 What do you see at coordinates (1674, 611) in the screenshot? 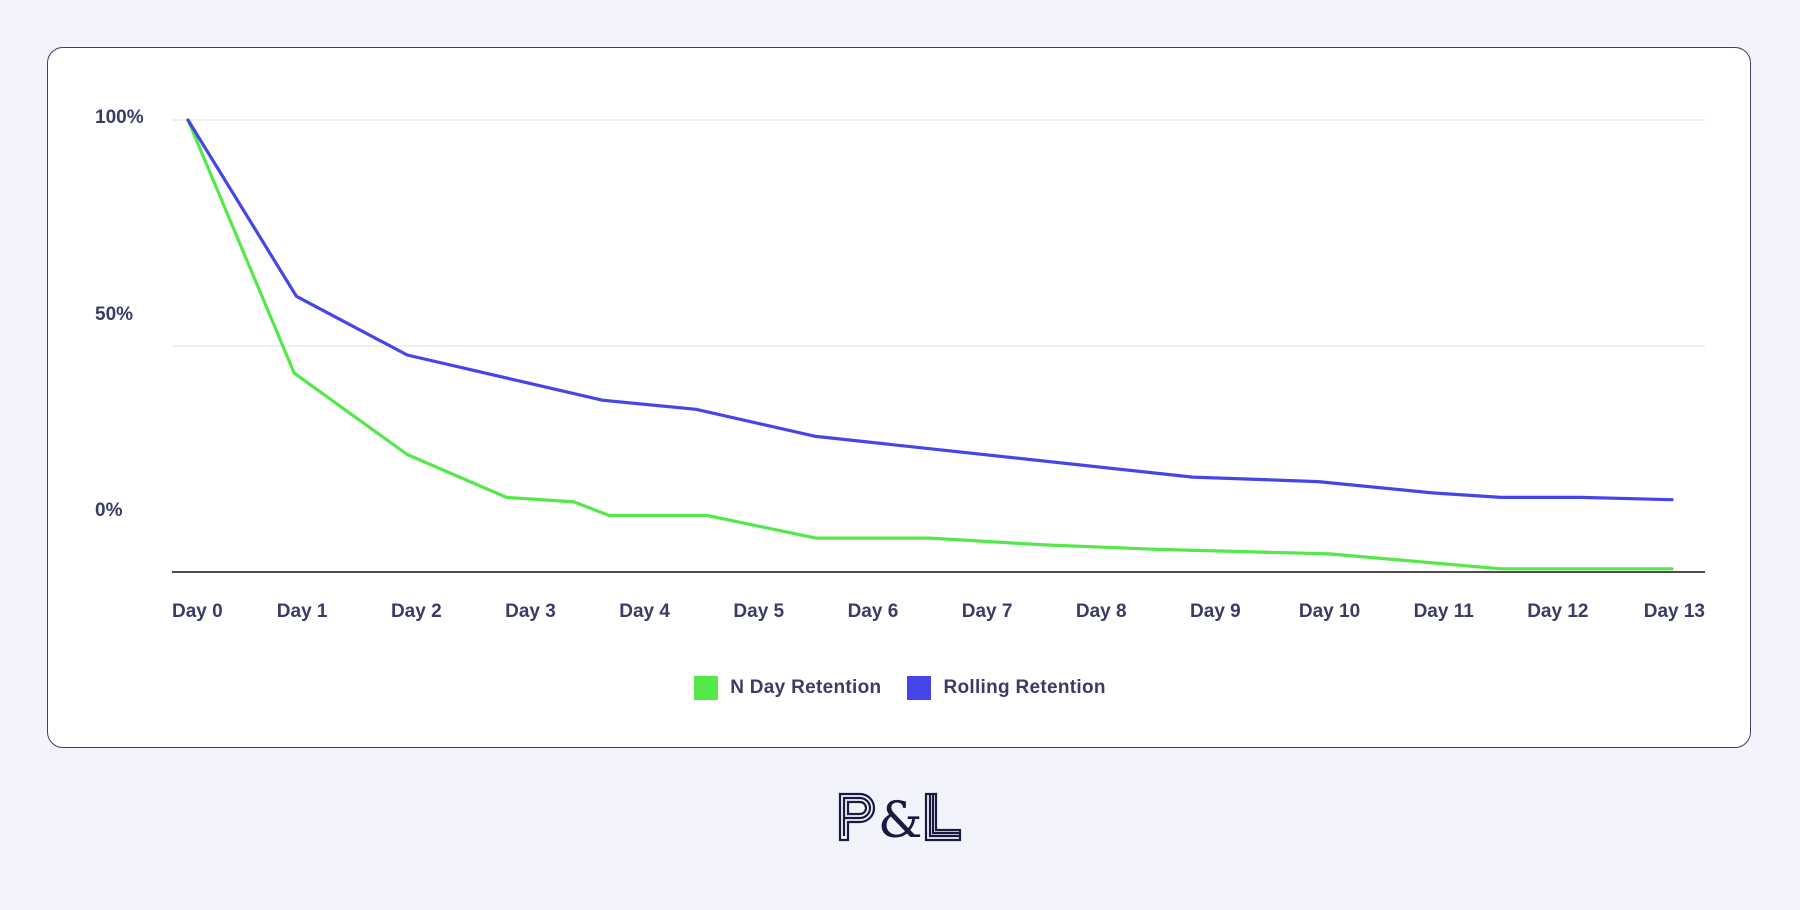
I see `x-tick-label: Day 13` at bounding box center [1674, 611].